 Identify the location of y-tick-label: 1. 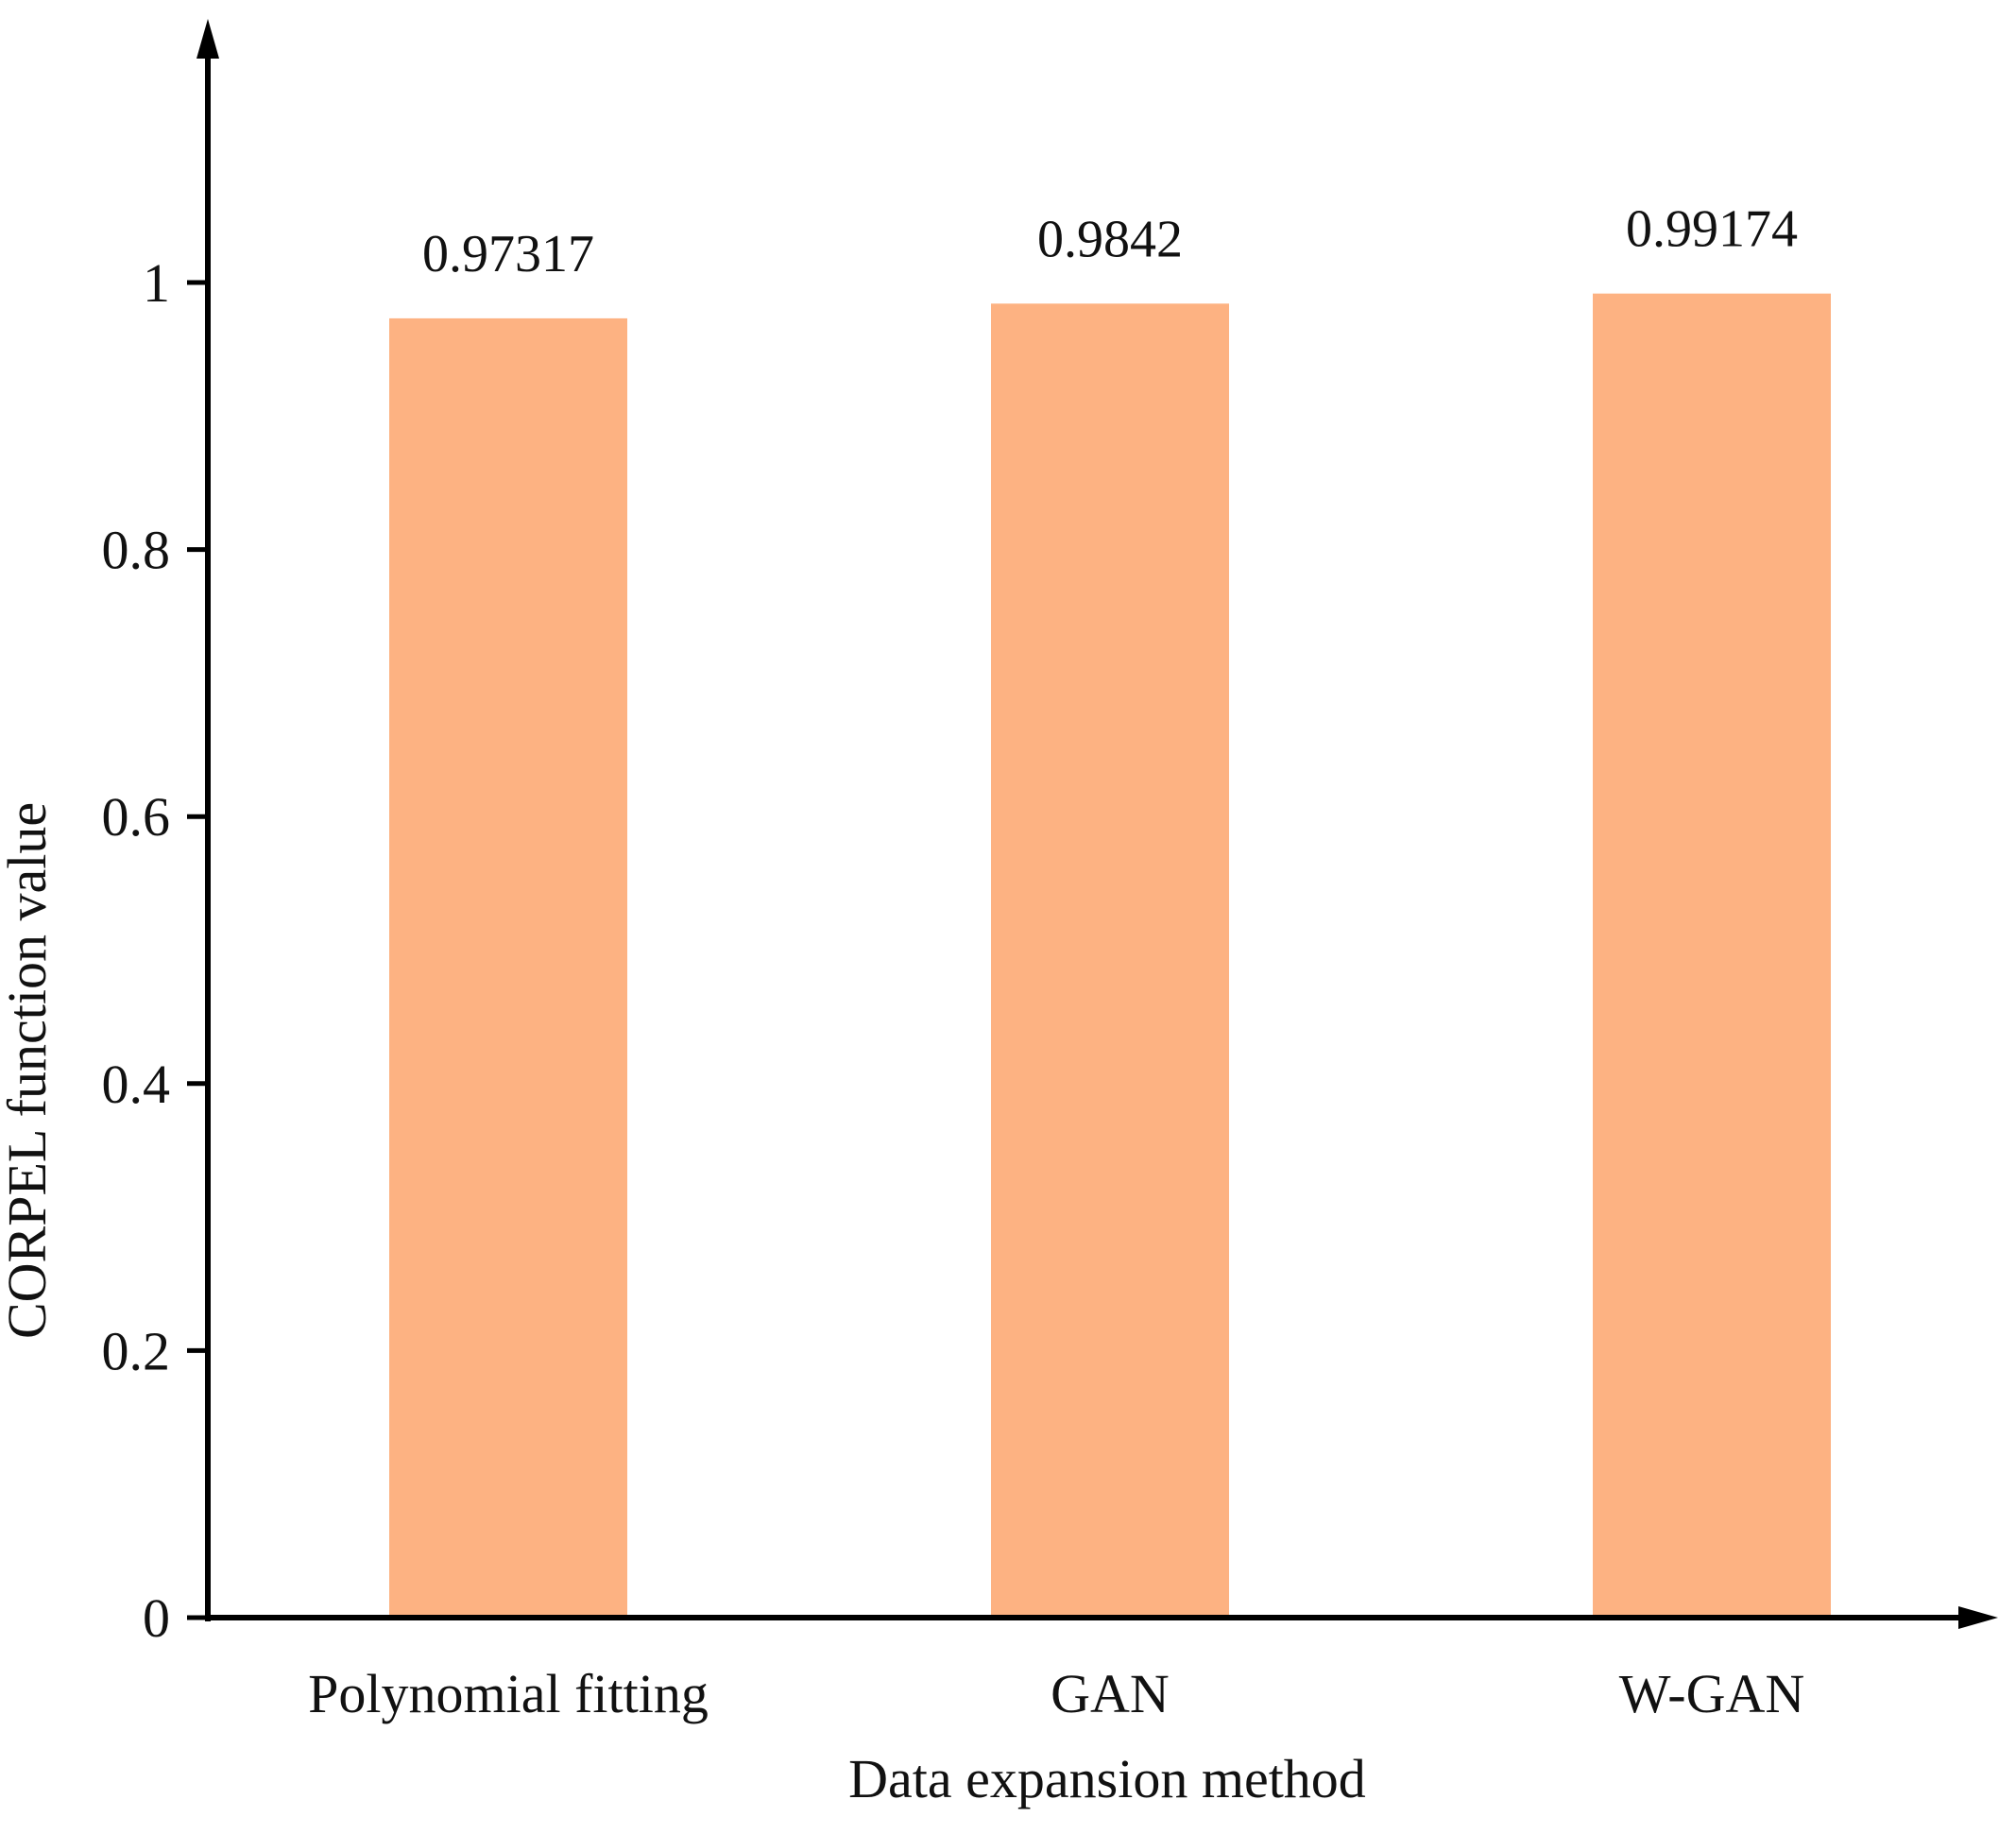
(156, 283).